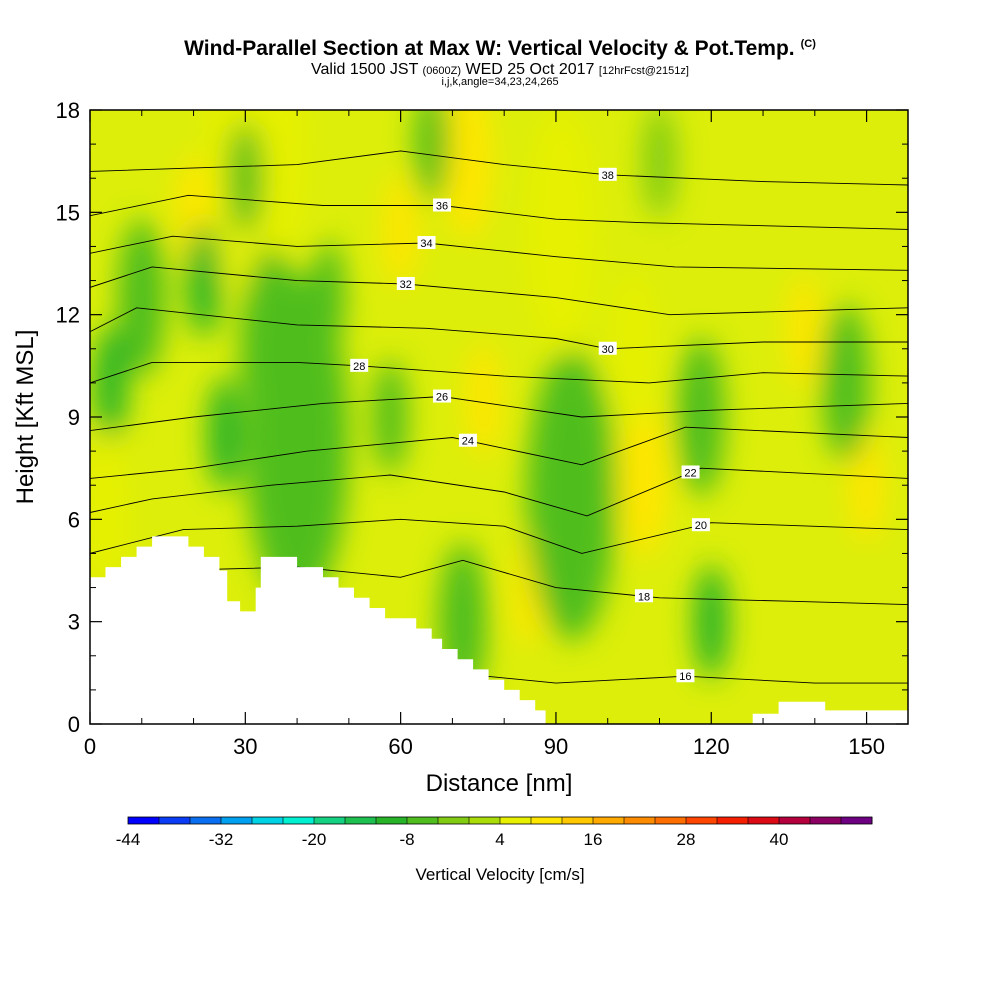 This screenshot has width=1000, height=1000. Describe the element at coordinates (74, 417) in the screenshot. I see `y-tick-label: 9` at that location.